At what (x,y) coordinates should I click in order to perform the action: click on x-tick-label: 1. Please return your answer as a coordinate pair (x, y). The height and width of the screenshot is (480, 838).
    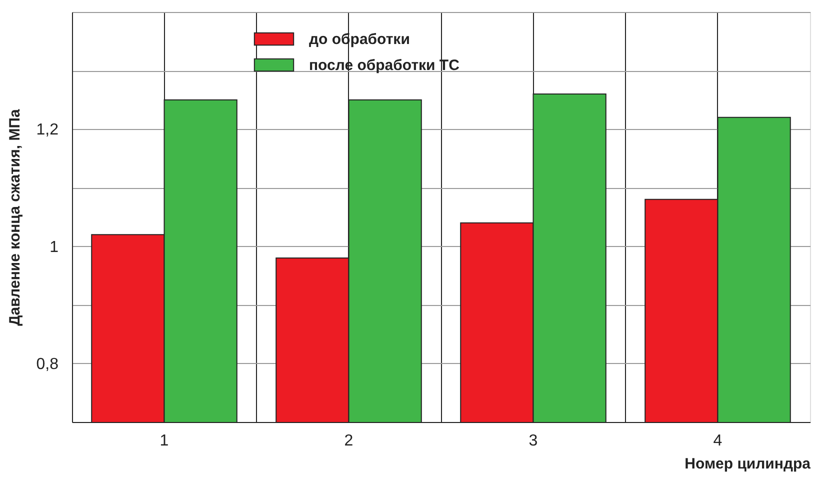
    Looking at the image, I should click on (164, 441).